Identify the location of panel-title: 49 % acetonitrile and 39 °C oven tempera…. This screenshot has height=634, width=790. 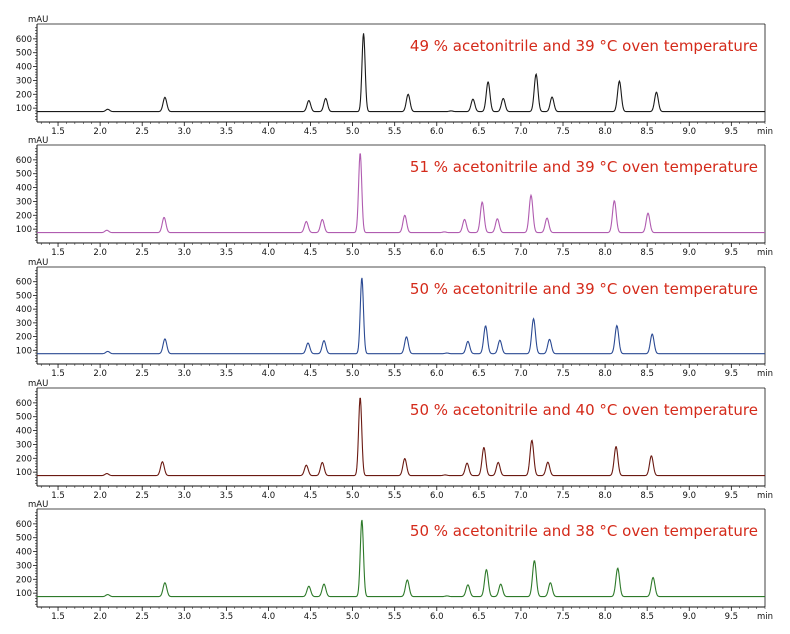
(584, 46).